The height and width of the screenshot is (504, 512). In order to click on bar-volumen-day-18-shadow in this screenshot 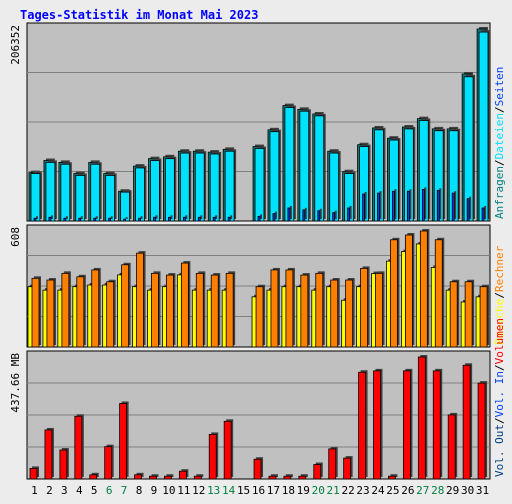, I will do `click(289, 475)`.